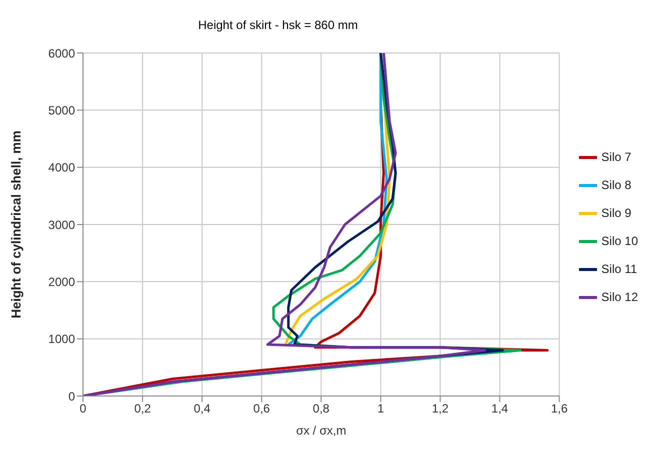  I want to click on x-axis-title: σx / σx,m, so click(321, 431).